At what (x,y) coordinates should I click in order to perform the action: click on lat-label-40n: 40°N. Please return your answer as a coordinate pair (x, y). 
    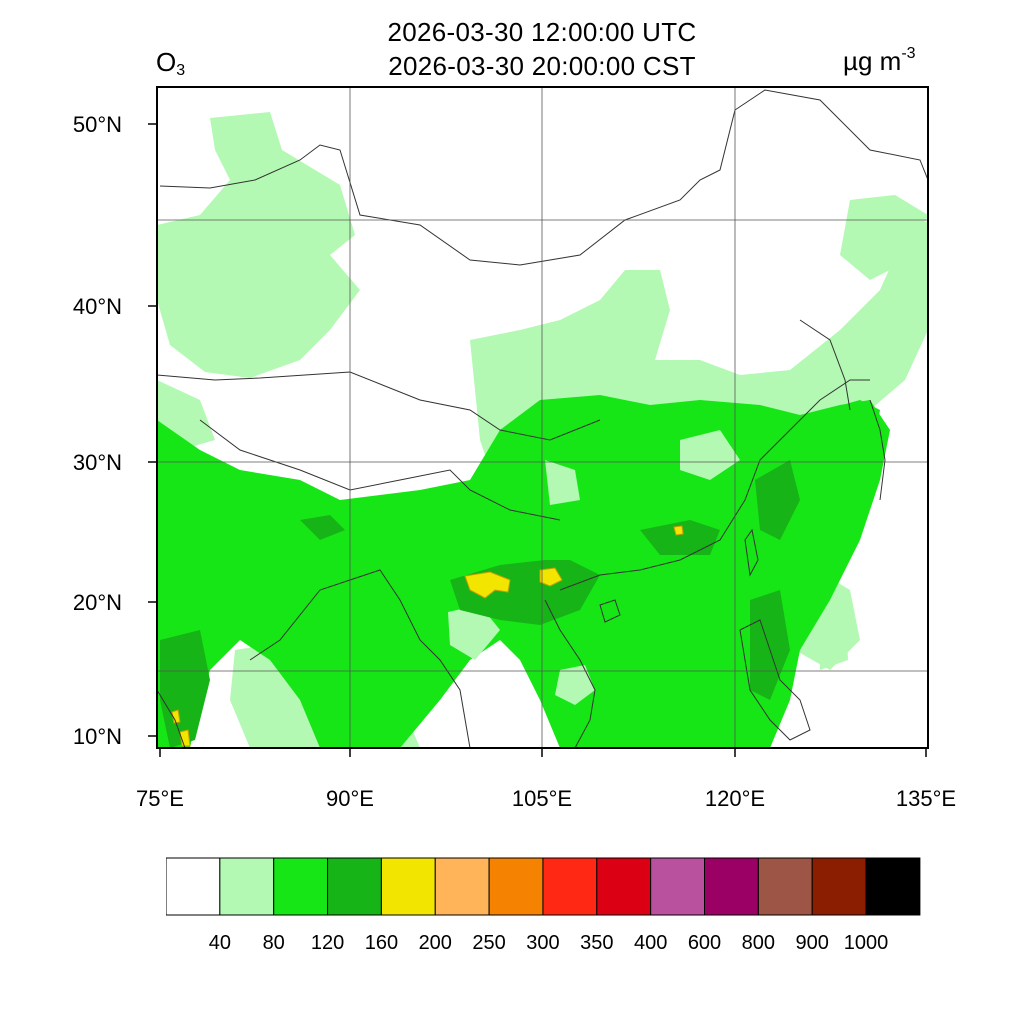
    Looking at the image, I should click on (97, 306).